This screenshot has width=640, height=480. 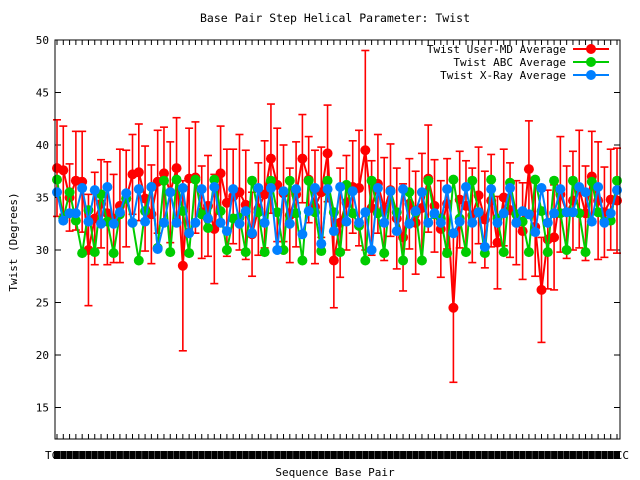 What do you see at coordinates (591, 62) in the screenshot?
I see `legend-marker` at bounding box center [591, 62].